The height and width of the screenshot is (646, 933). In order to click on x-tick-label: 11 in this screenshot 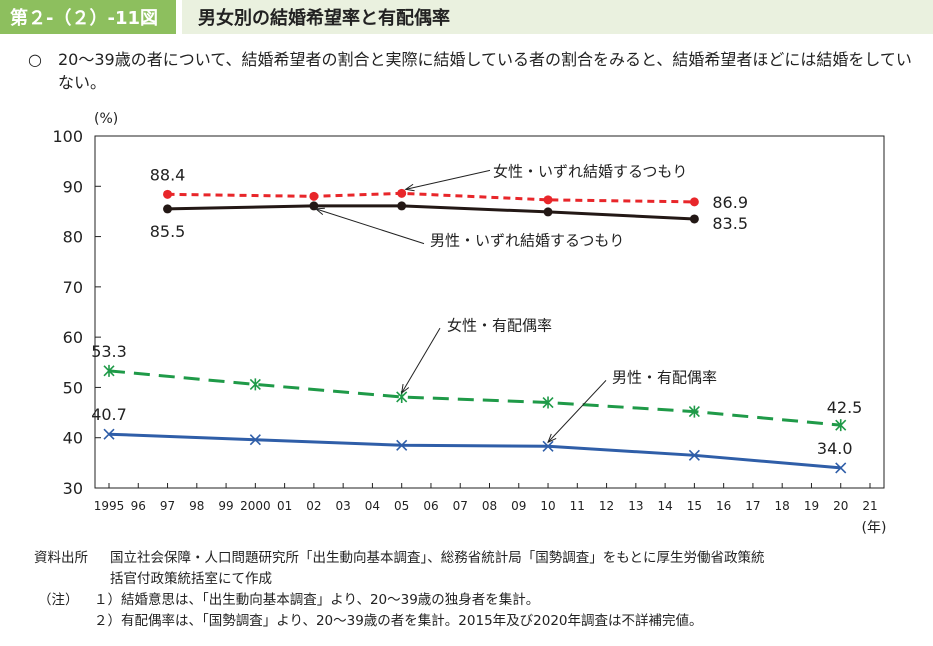, I will do `click(577, 506)`.